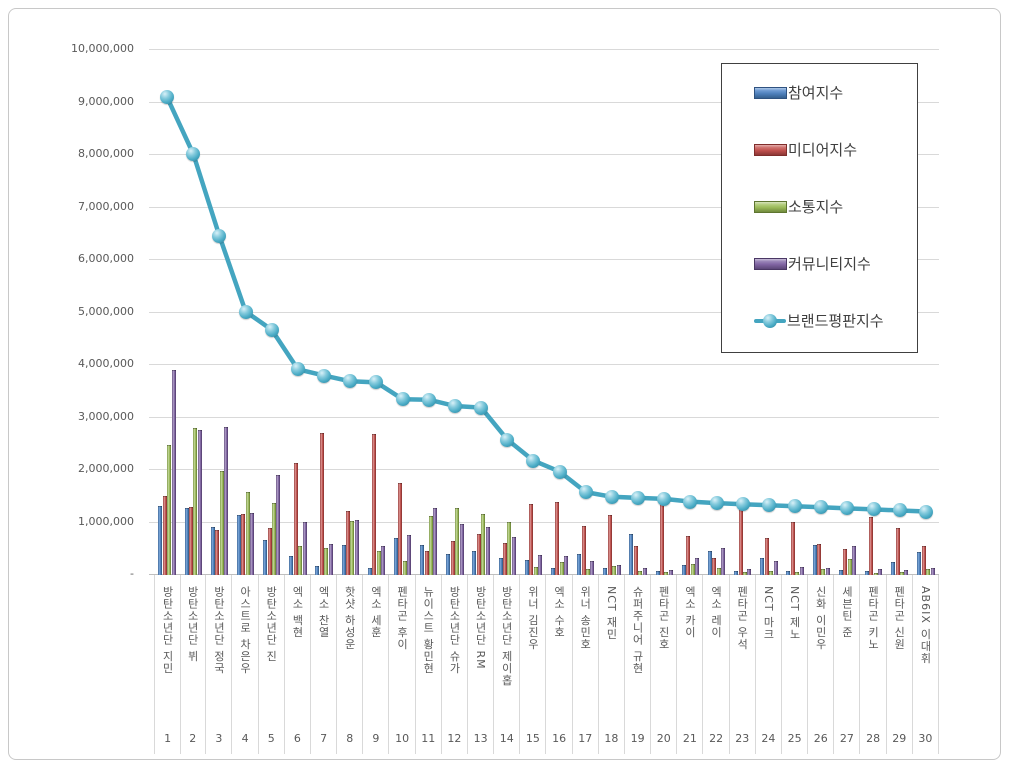 This screenshot has height=779, width=1009. What do you see at coordinates (637, 738) in the screenshot?
I see `category-rank: 19` at bounding box center [637, 738].